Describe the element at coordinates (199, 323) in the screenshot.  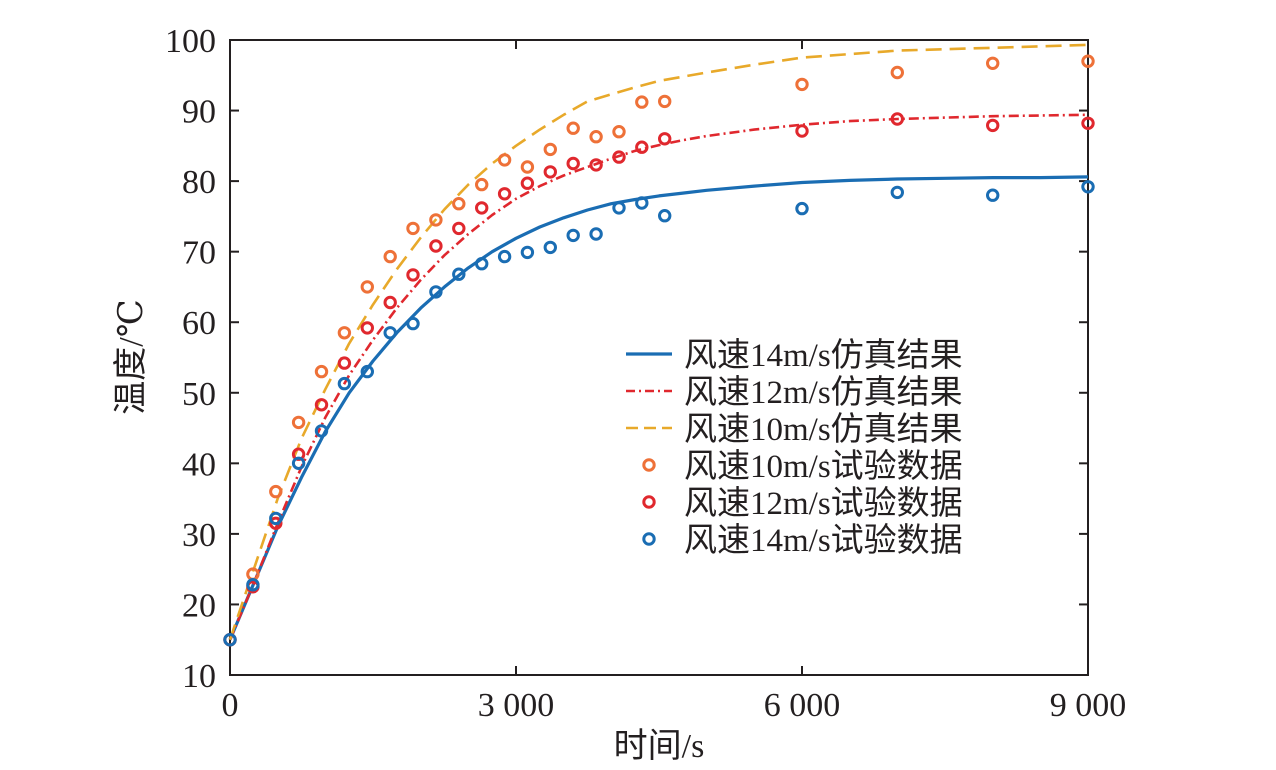
I see `y-tick-label: 60` at that location.